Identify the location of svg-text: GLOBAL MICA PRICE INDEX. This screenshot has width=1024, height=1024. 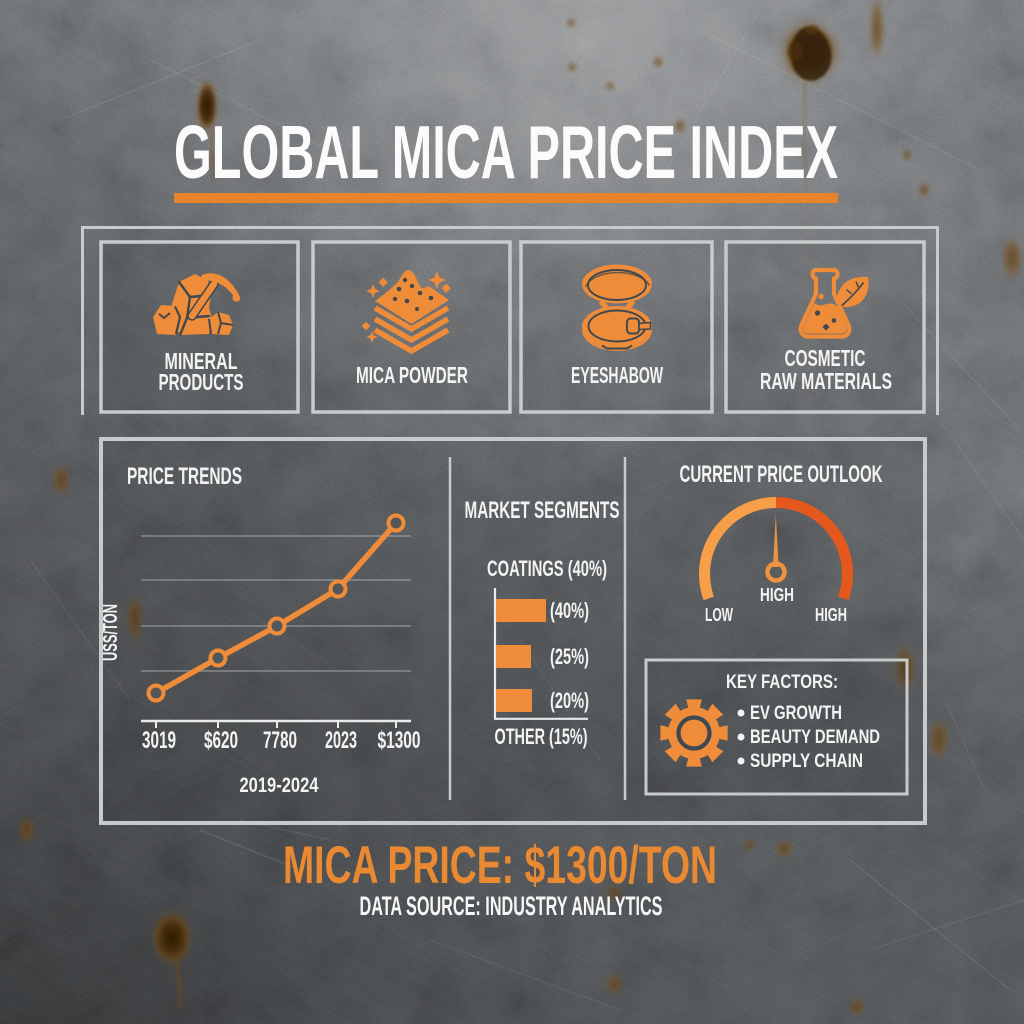
(506, 152).